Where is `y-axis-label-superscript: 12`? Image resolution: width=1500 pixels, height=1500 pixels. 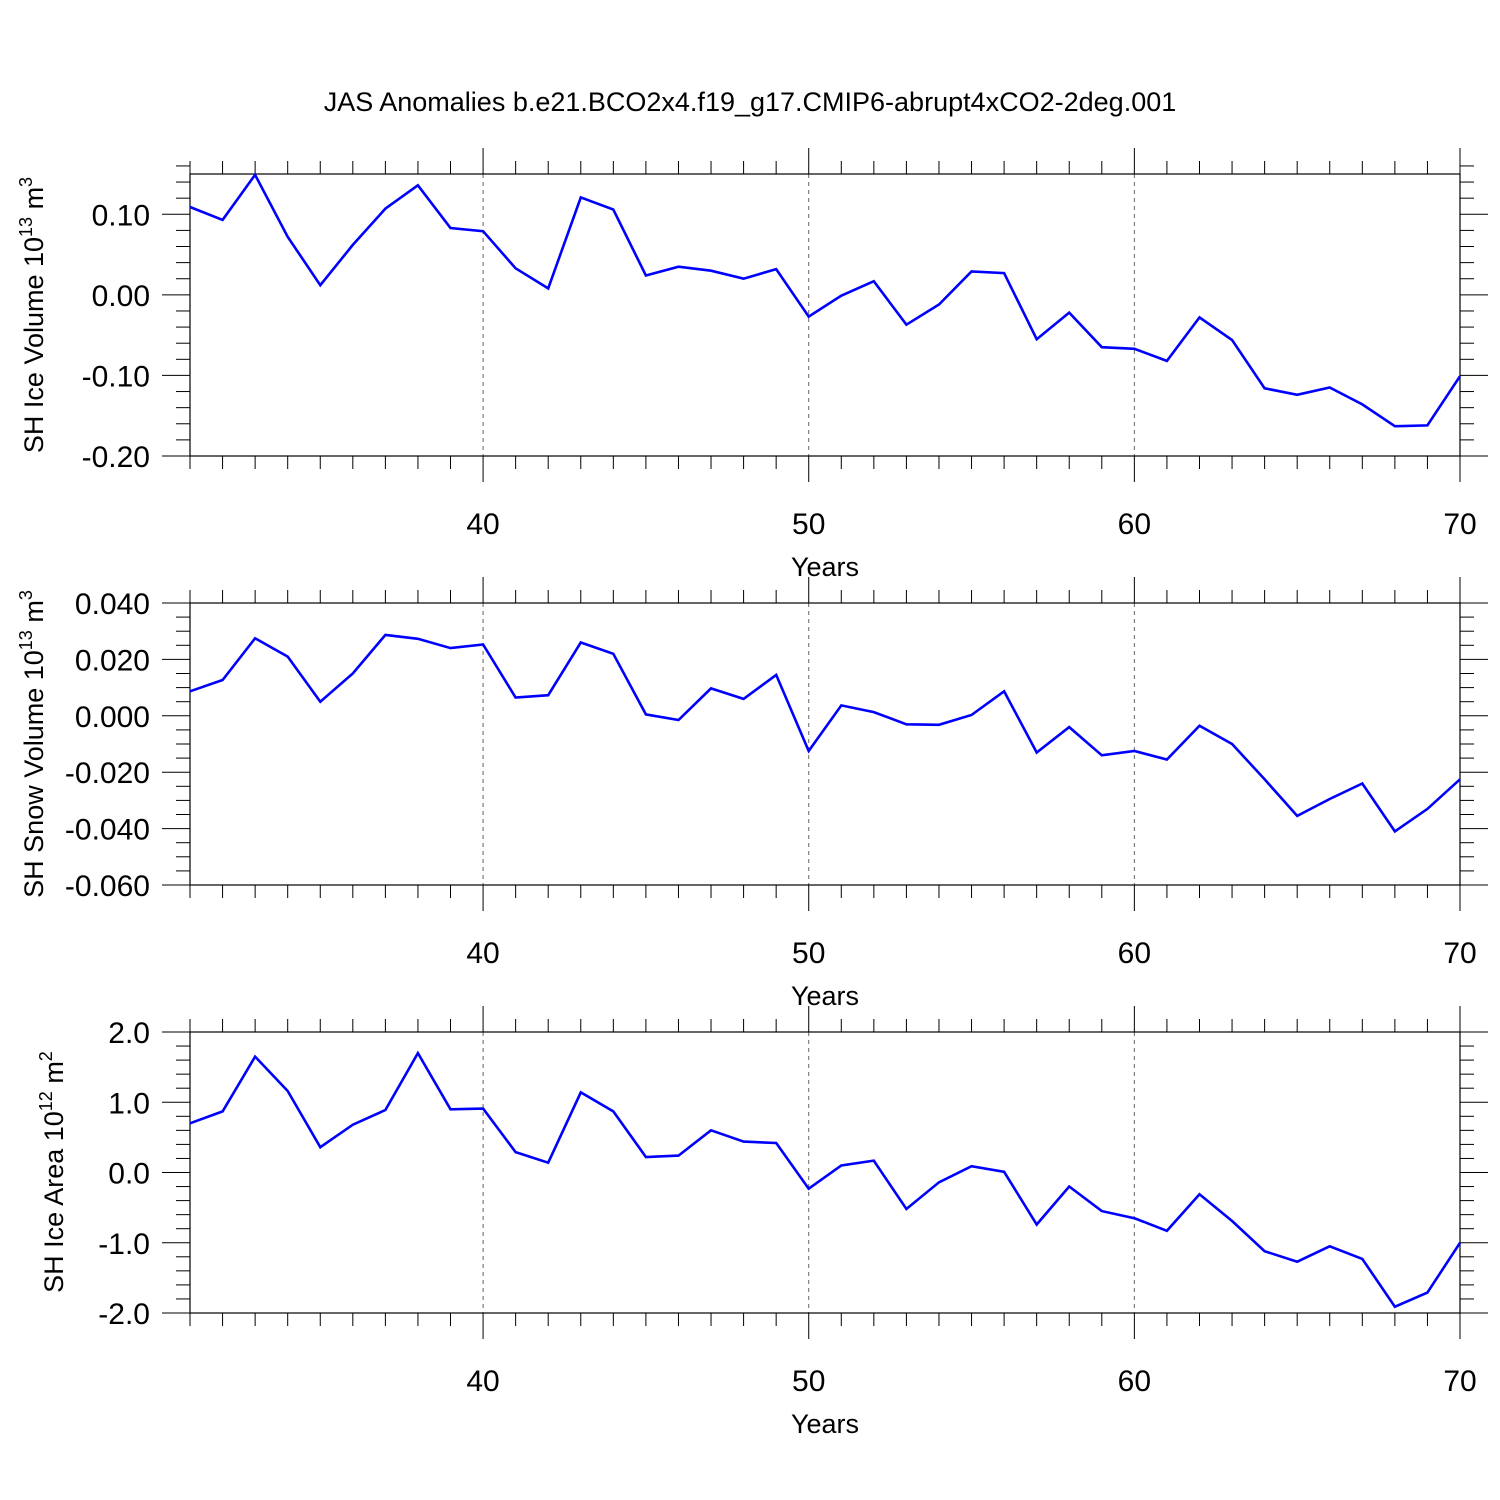
y-axis-label-superscript: 12 is located at coordinates (46, 1101).